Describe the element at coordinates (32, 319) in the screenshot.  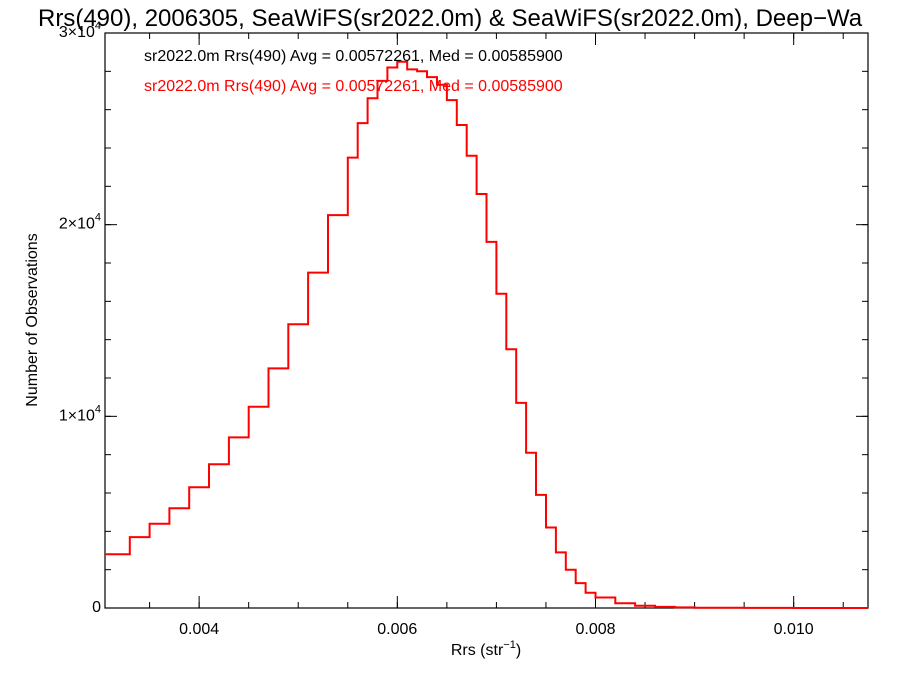
I see `y-axis-label: Number of Observations` at that location.